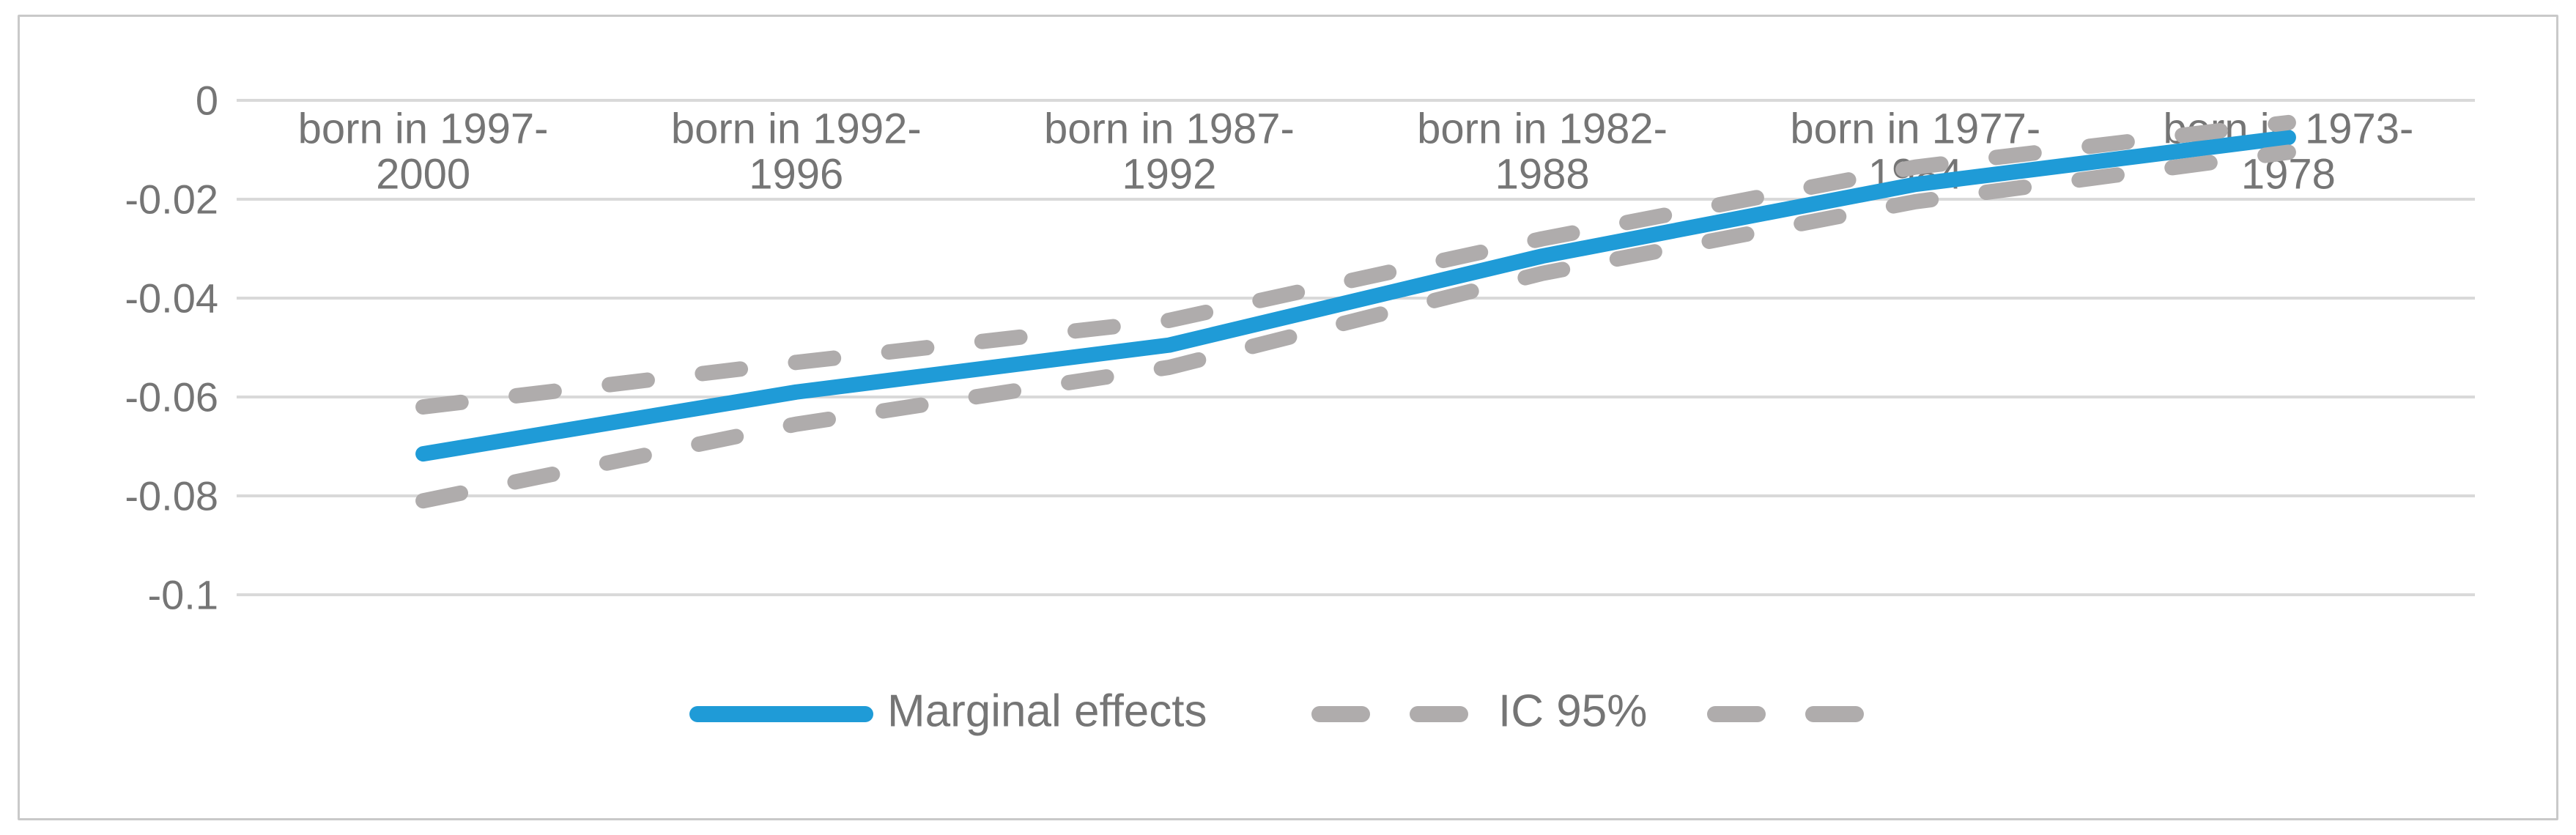 Image resolution: width=2576 pixels, height=835 pixels. I want to click on y-axis-tick-label: 0, so click(207, 101).